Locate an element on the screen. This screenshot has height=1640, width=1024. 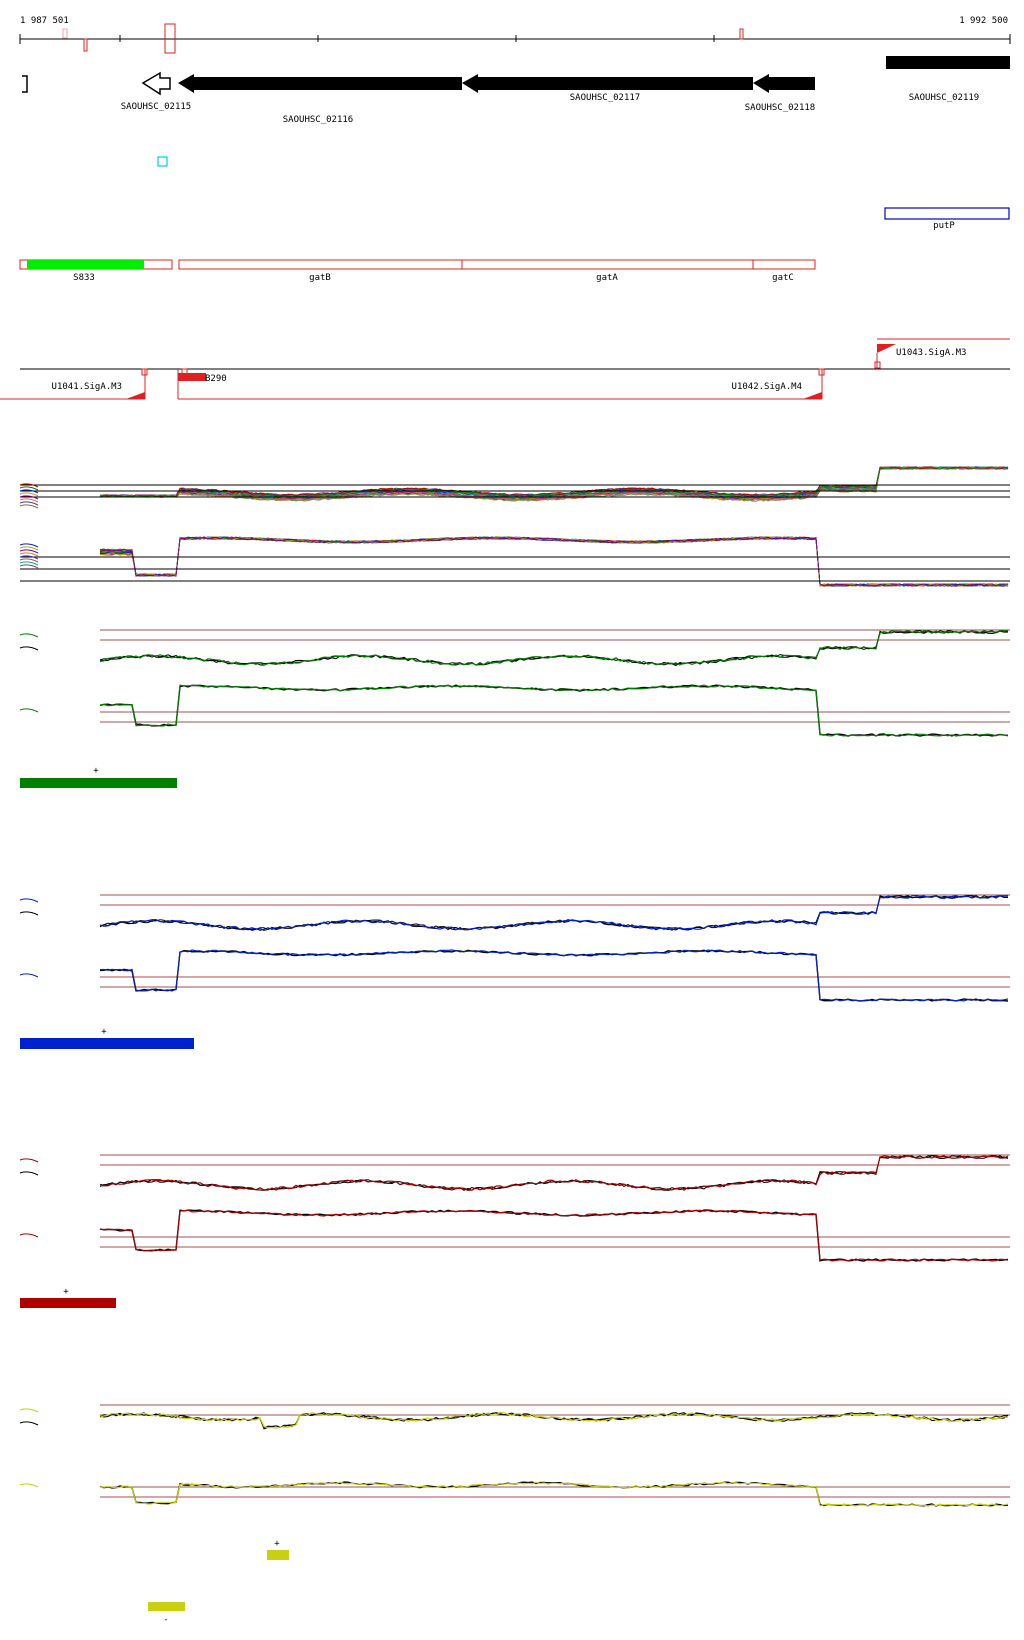
promoter-label-u1042: U1042.SigA.M4 is located at coordinates (767, 387).